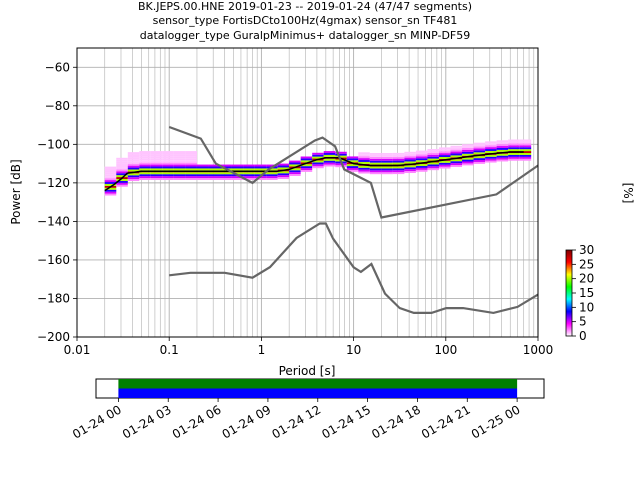 The width and height of the screenshot is (640, 480). What do you see at coordinates (247, 421) in the screenshot?
I see `time-tick-label: 01-24 09` at bounding box center [247, 421].